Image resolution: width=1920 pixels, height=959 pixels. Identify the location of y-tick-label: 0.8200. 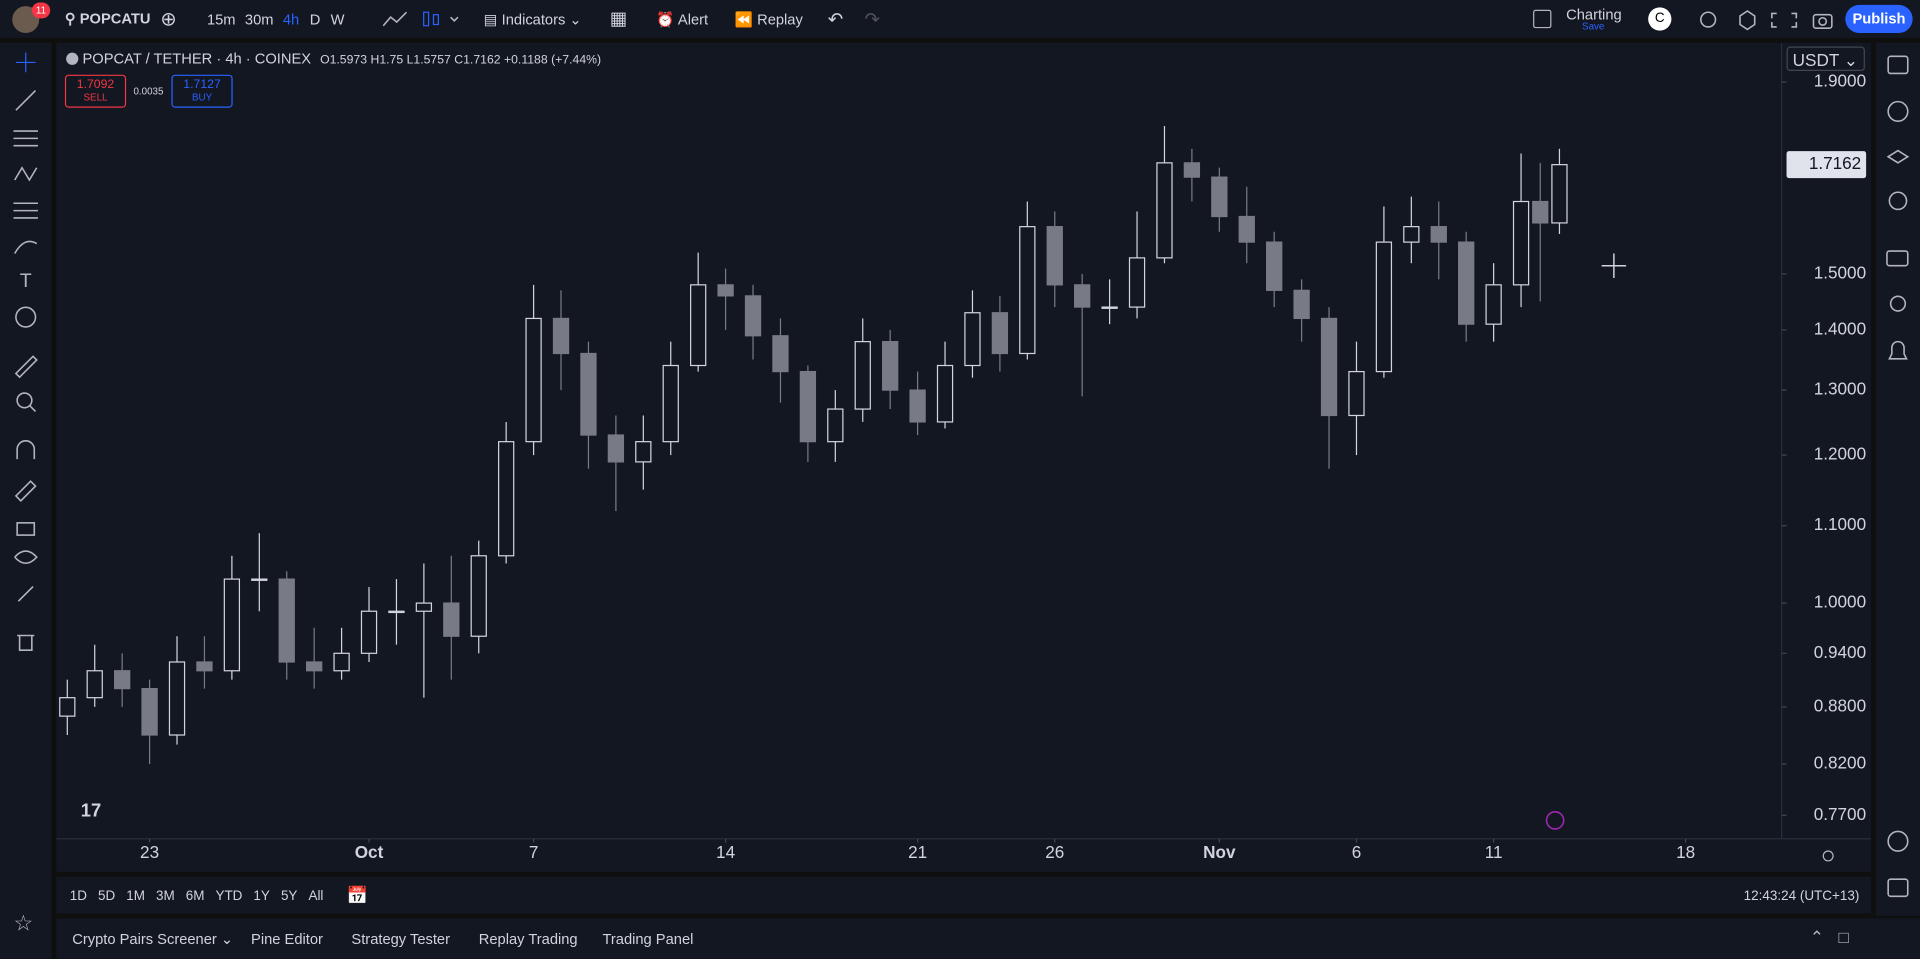
(1840, 763).